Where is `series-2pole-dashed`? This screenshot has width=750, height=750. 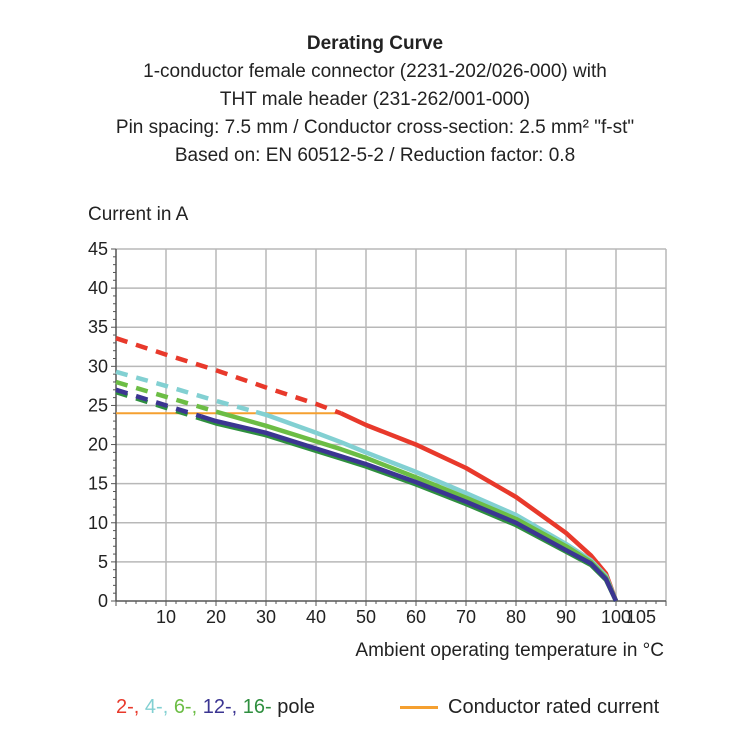 series-2pole-dashed is located at coordinates (228, 376).